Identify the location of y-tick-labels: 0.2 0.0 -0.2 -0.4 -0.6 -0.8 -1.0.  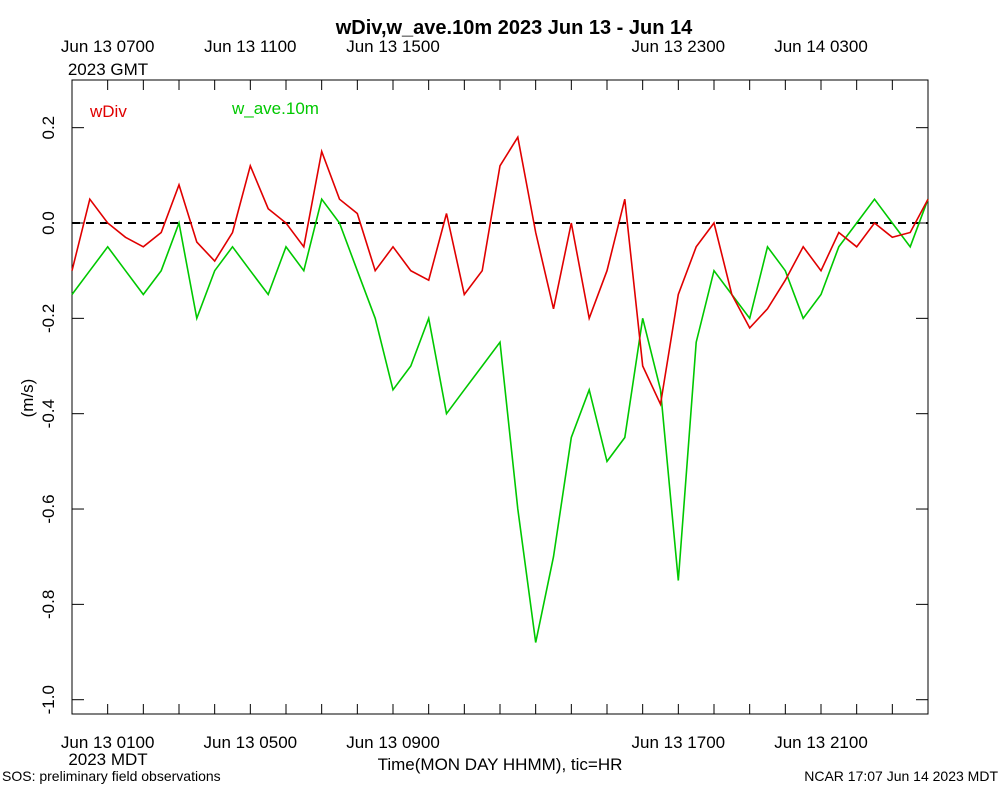
(48, 415).